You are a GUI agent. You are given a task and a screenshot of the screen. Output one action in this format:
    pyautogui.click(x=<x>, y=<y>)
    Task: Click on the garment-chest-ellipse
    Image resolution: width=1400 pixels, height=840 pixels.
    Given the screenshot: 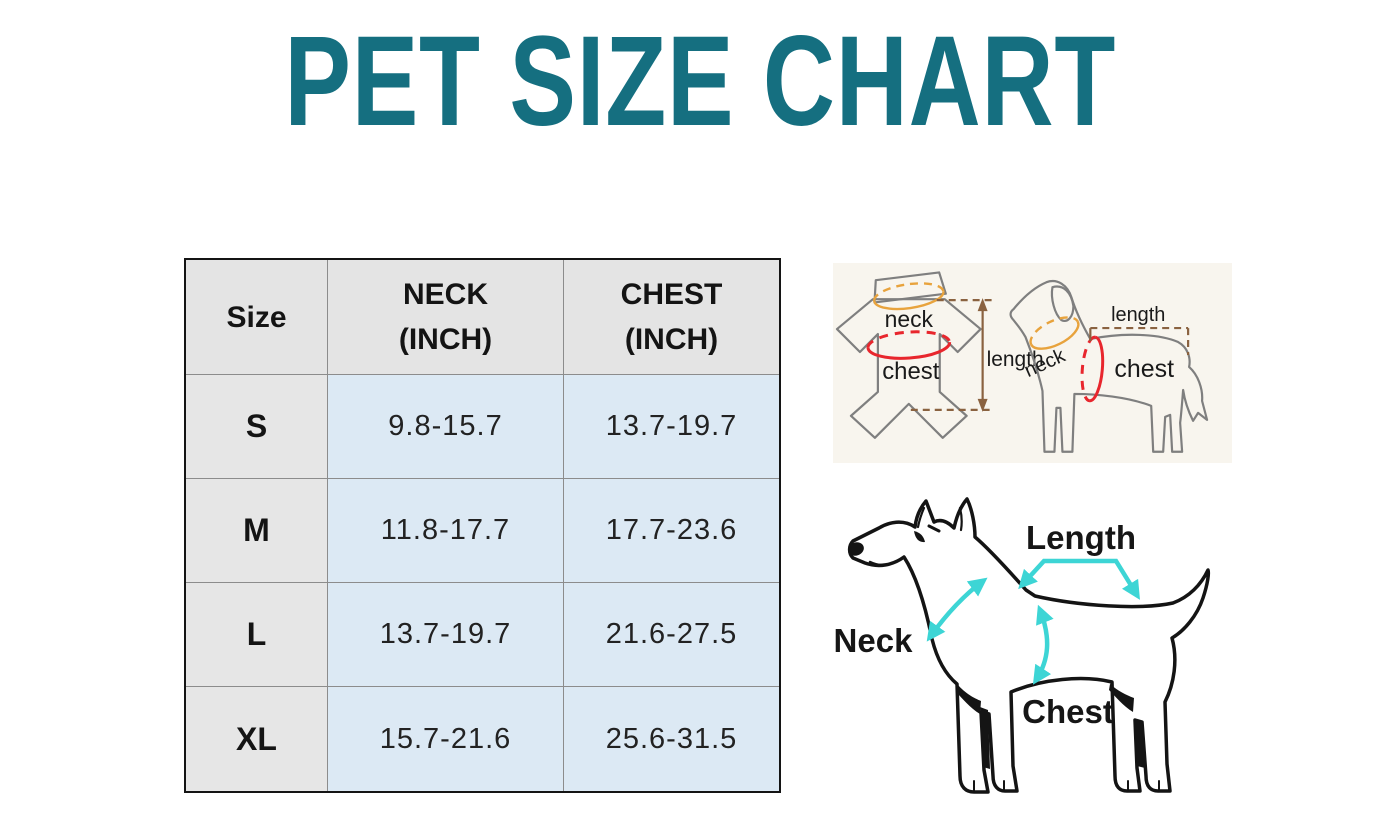 What is the action you would take?
    pyautogui.click(x=909, y=345)
    